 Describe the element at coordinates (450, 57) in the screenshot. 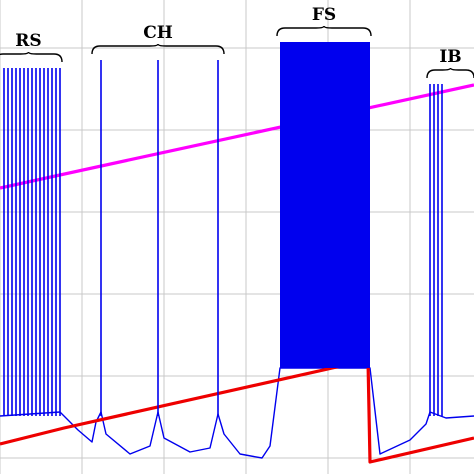

I see `group-label-ib: IB` at that location.